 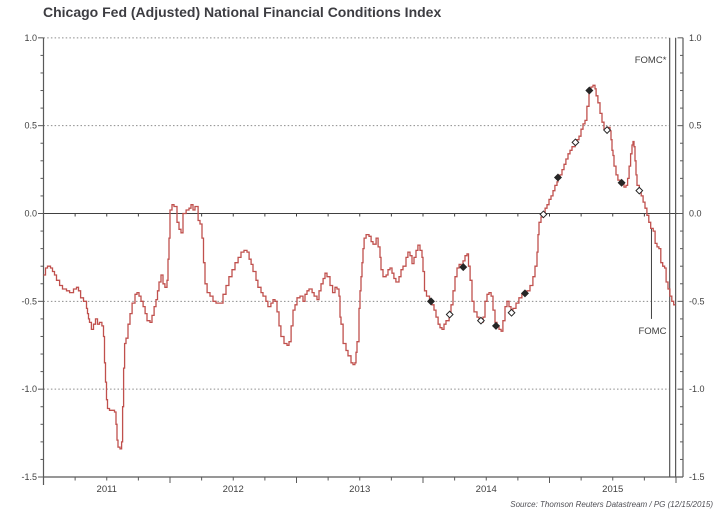 I want to click on y-axis-label-left: -0.5, so click(x=29, y=301).